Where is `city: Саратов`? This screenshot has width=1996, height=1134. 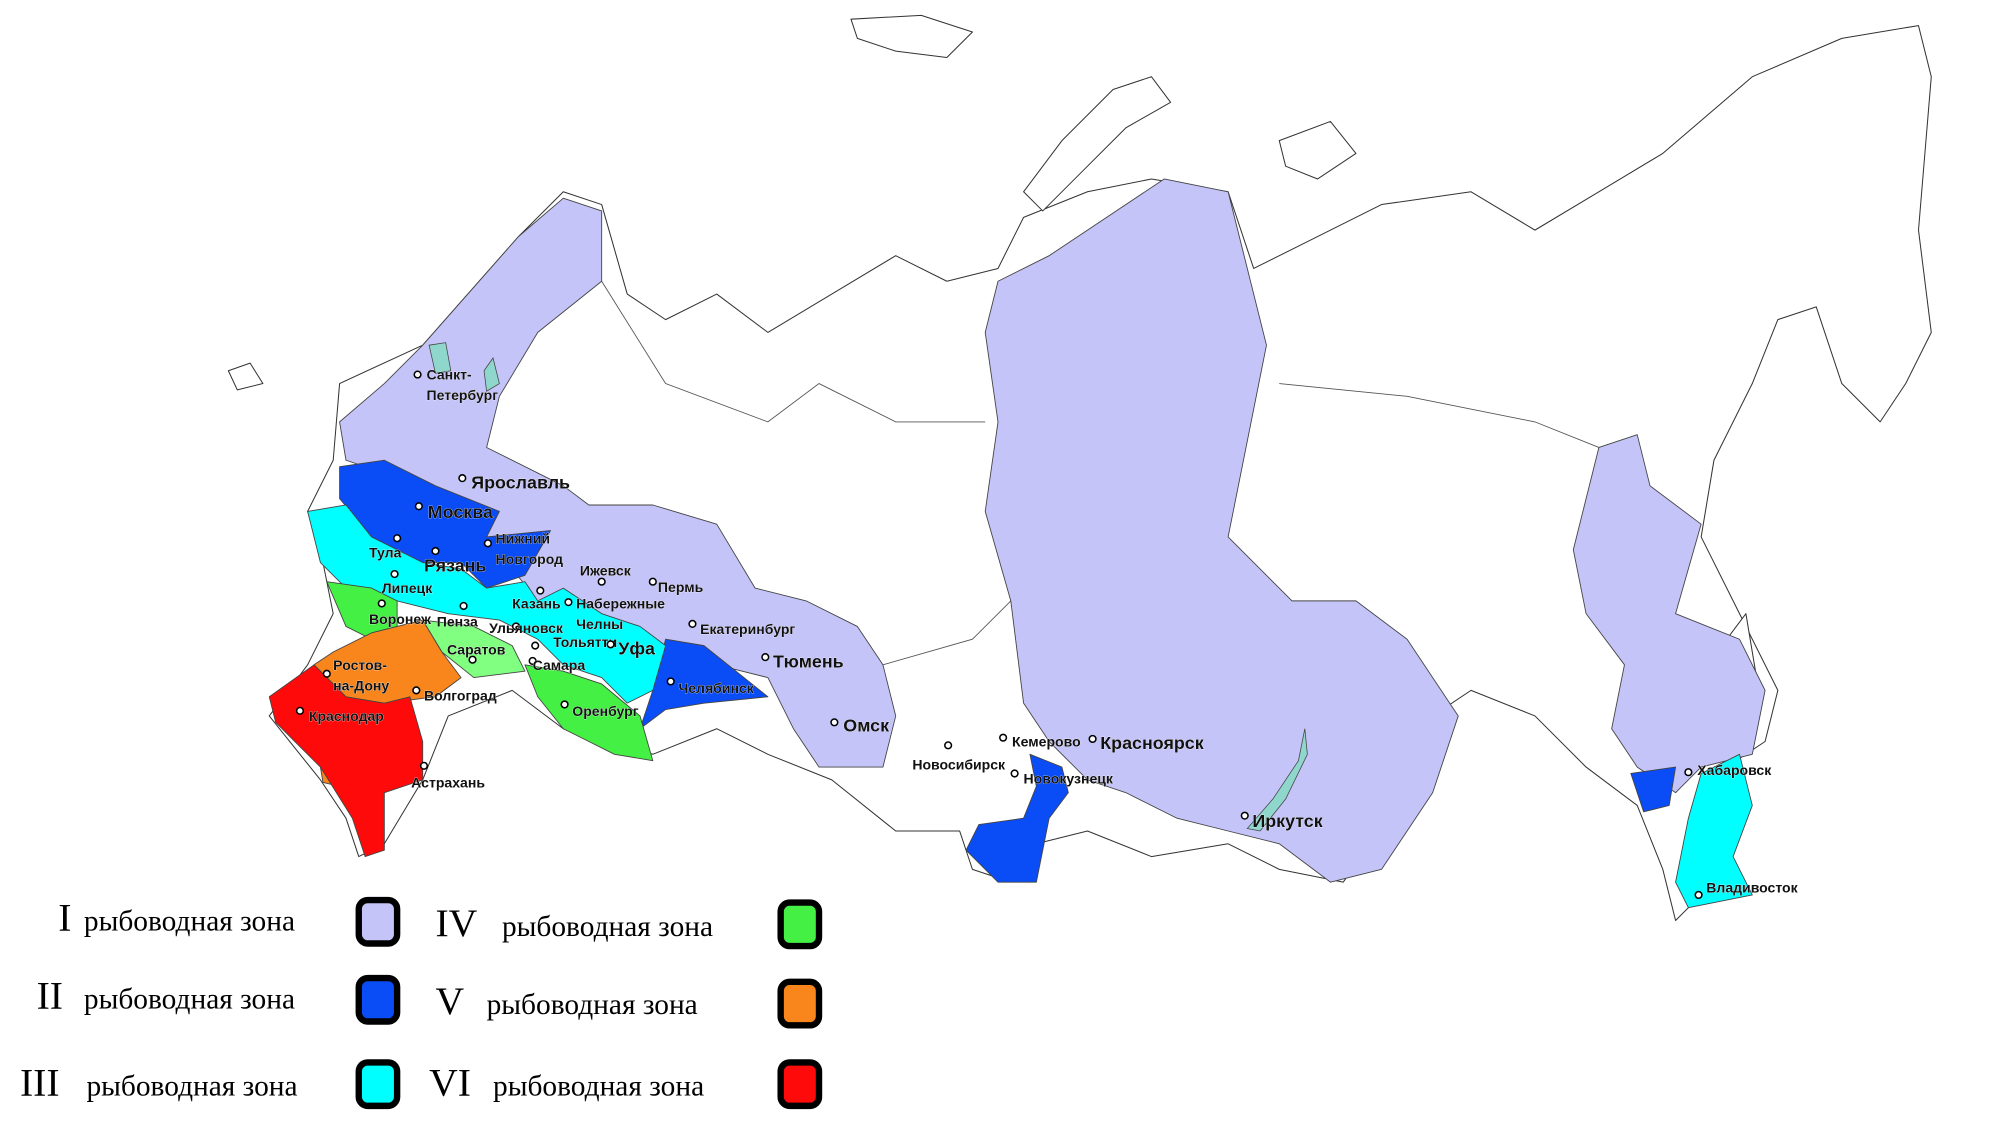 city: Саратов is located at coordinates (476, 652).